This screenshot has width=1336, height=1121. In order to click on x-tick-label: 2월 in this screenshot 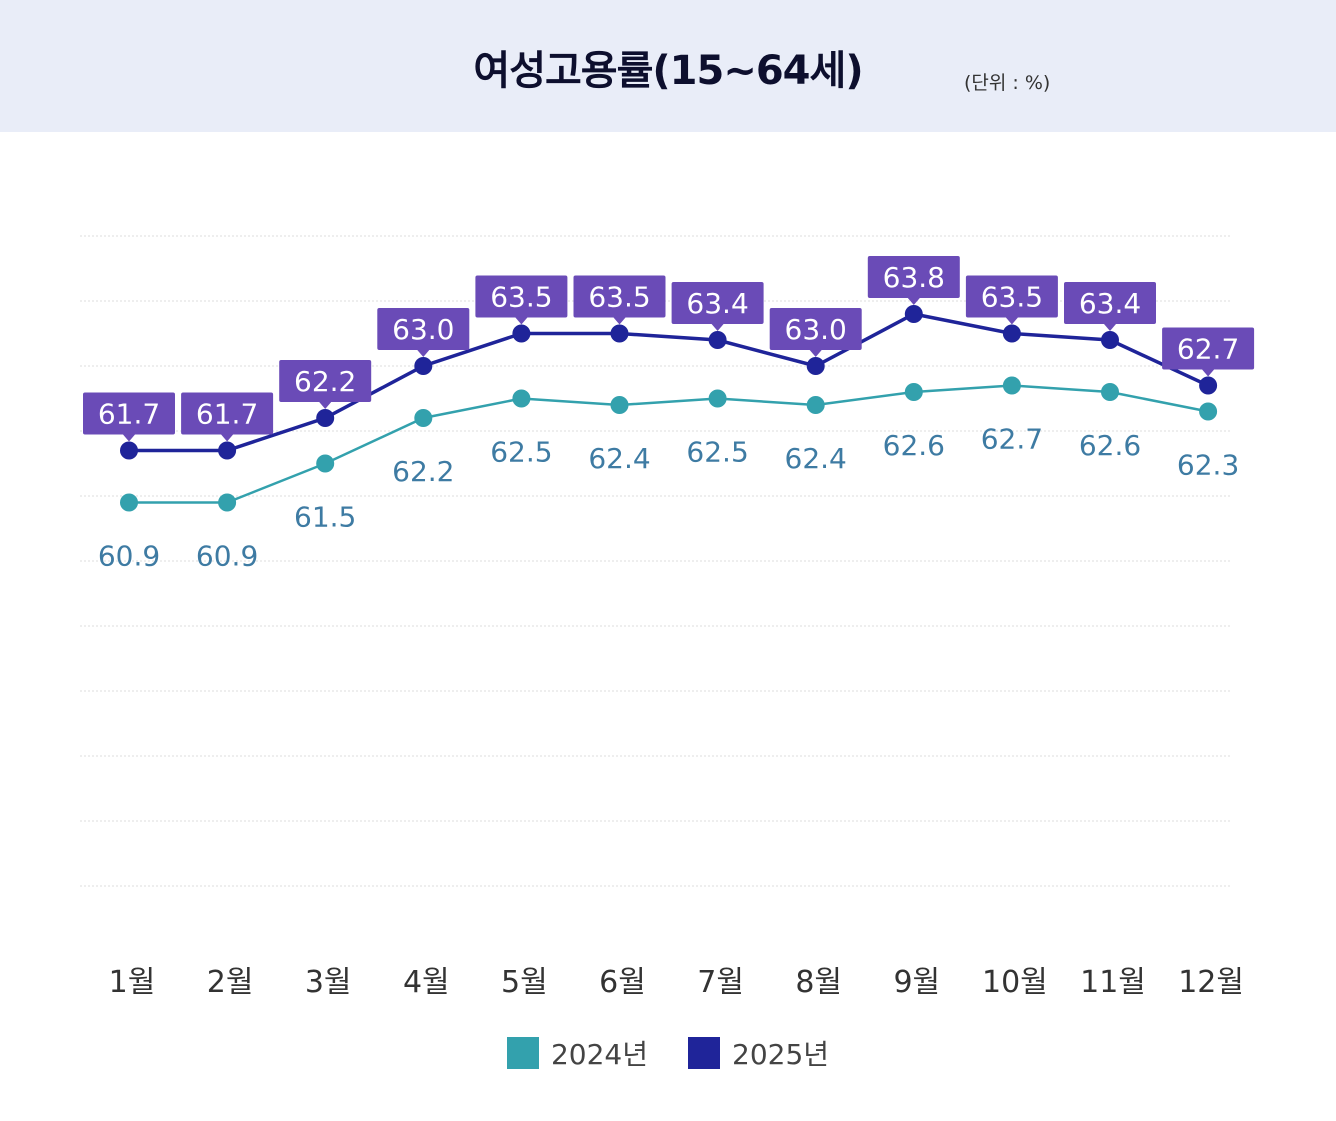, I will do `click(230, 982)`.